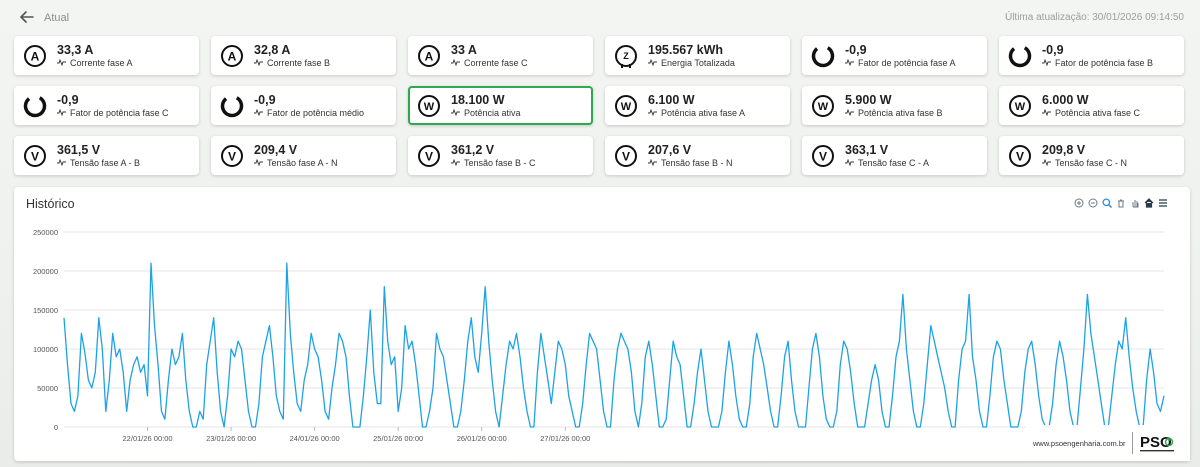 The image size is (1200, 467). I want to click on company-logo: www.psoengenharia.com.br PSO, so click(1107, 443).